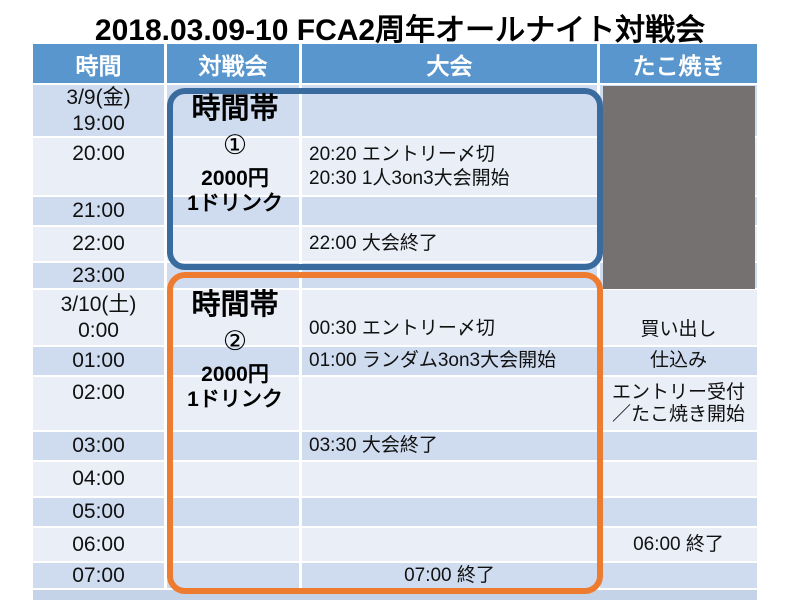 Image resolution: width=800 pixels, height=600 pixels. I want to click on masked-gray-block, so click(679, 187).